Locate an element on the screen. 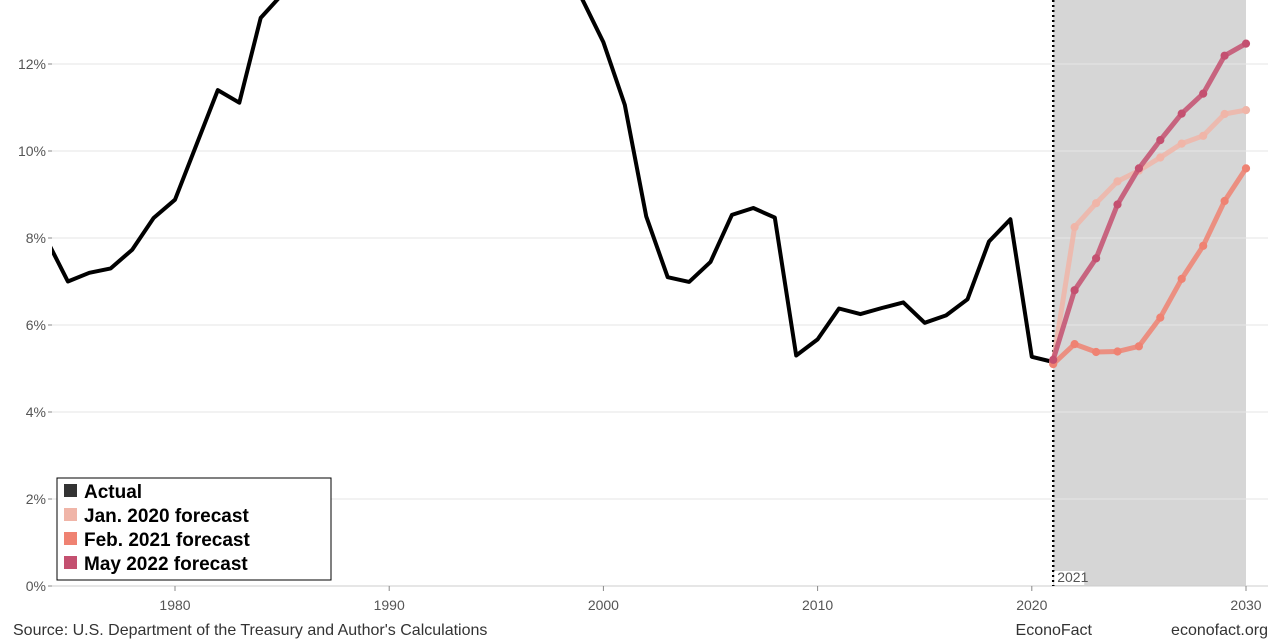  reference-label: 2021 is located at coordinates (1071, 577).